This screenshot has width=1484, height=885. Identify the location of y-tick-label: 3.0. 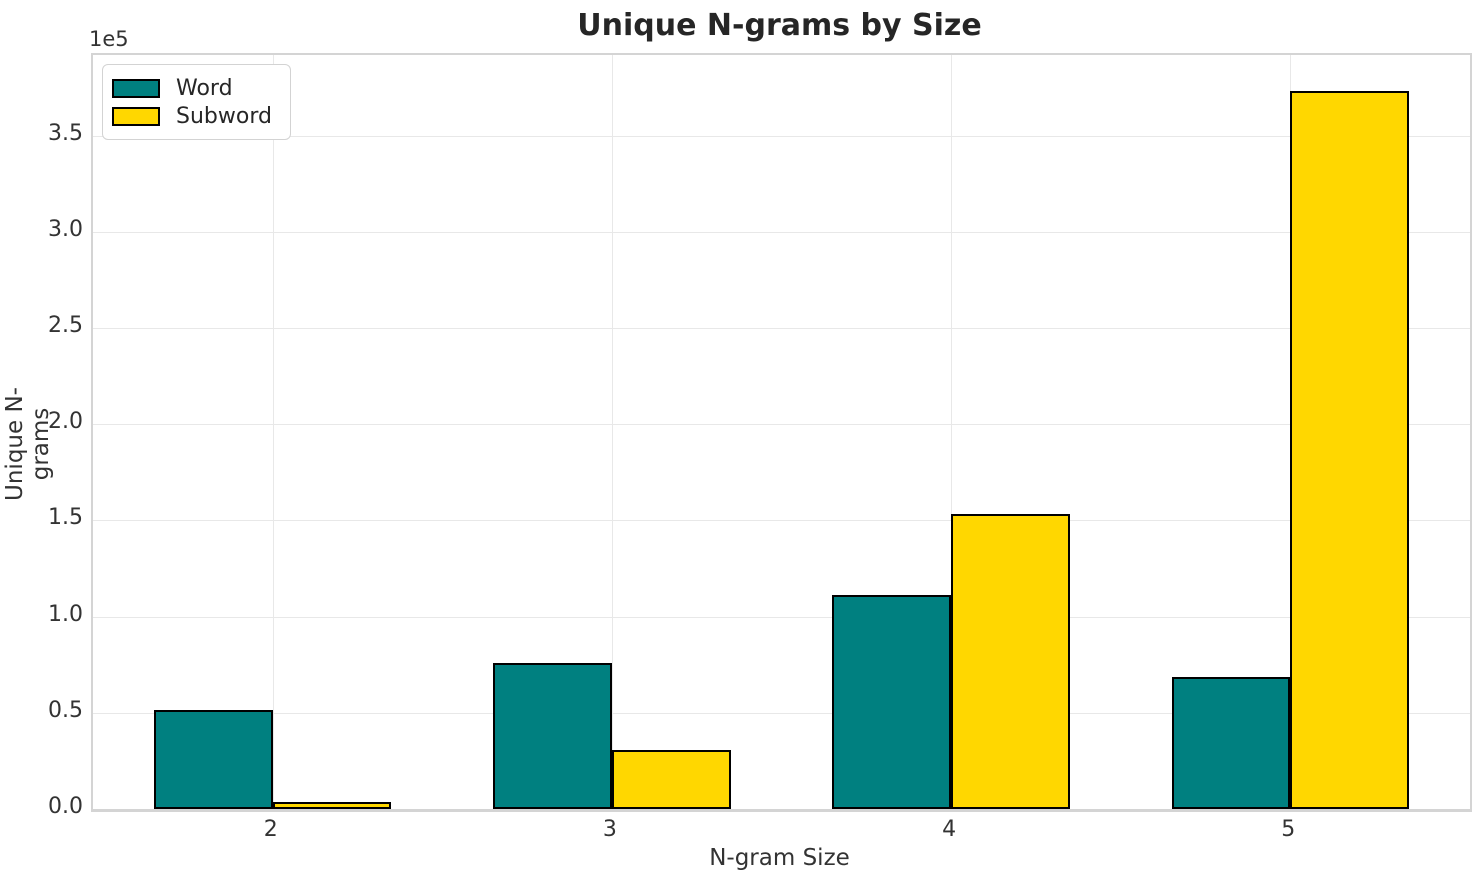
(65, 229).